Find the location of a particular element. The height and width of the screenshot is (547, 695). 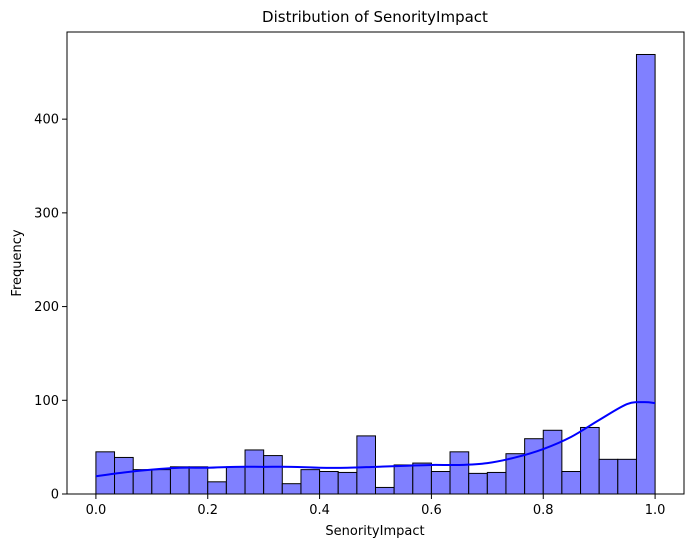

chart-title: Distribution of SenorityImpact is located at coordinates (375, 17).